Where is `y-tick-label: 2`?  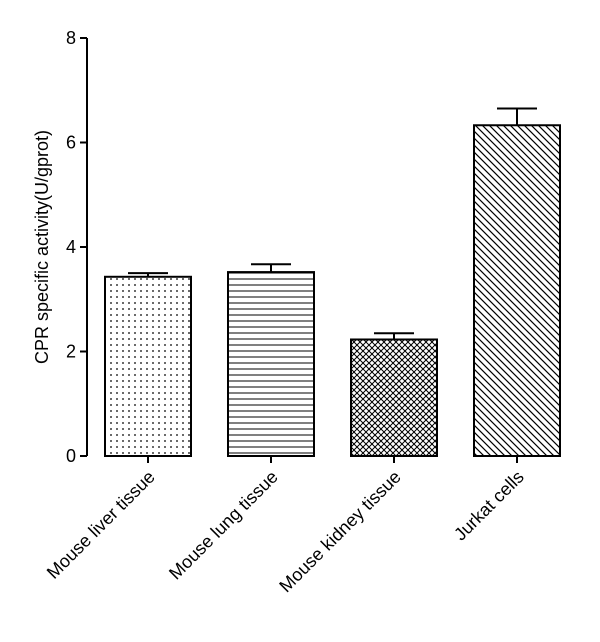
y-tick-label: 2 is located at coordinates (71, 352).